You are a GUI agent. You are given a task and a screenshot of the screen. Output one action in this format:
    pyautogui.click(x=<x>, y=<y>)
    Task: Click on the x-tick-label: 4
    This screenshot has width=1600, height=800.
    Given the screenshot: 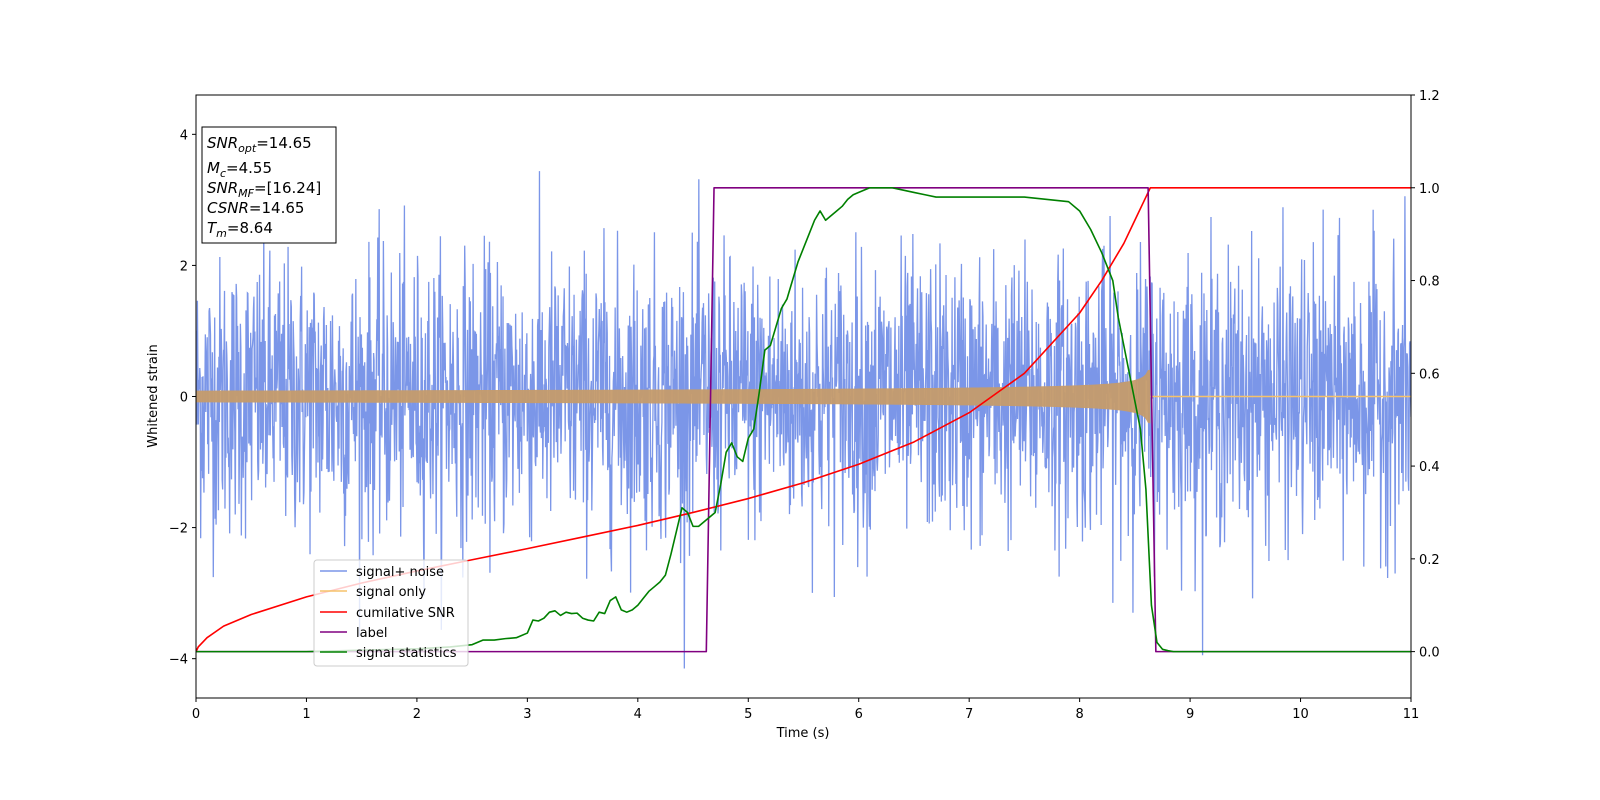 What is the action you would take?
    pyautogui.click(x=638, y=714)
    